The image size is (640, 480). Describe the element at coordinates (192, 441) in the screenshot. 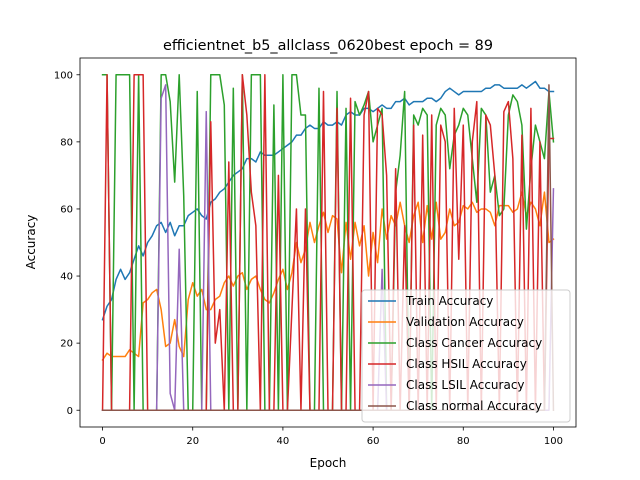

I see `x-tick-label: 20` at that location.